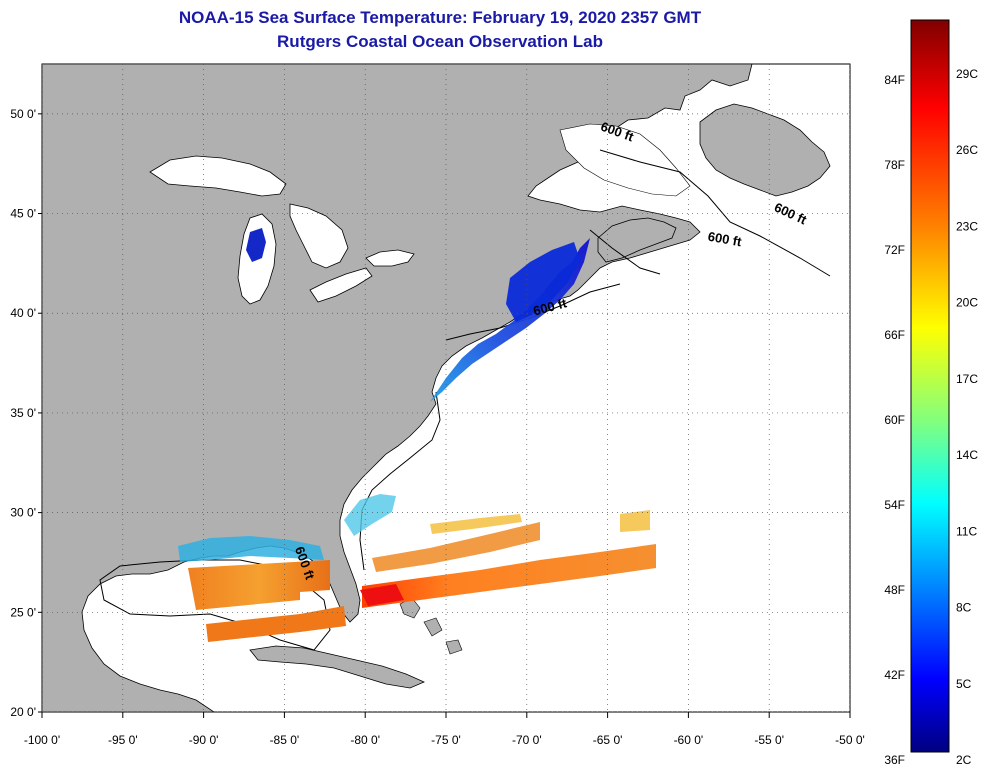 The image size is (984, 770). Describe the element at coordinates (276, 624) in the screenshot. I see `sst-gulf-south-band` at that location.